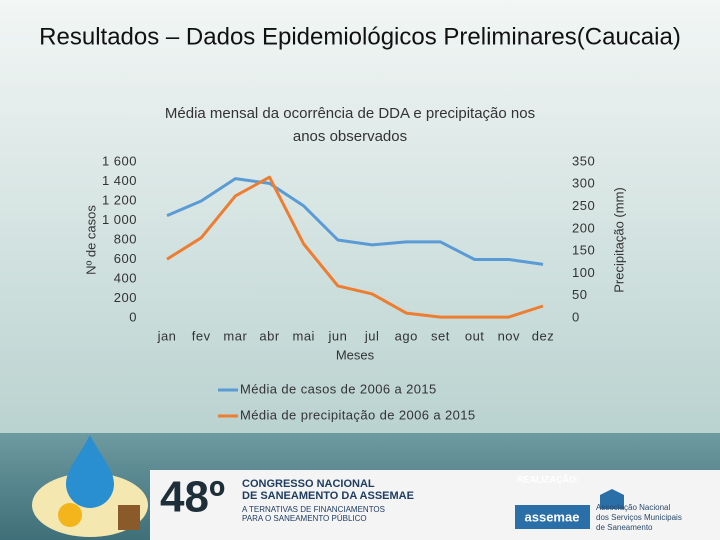  I want to click on x-tick-label: out, so click(475, 335).